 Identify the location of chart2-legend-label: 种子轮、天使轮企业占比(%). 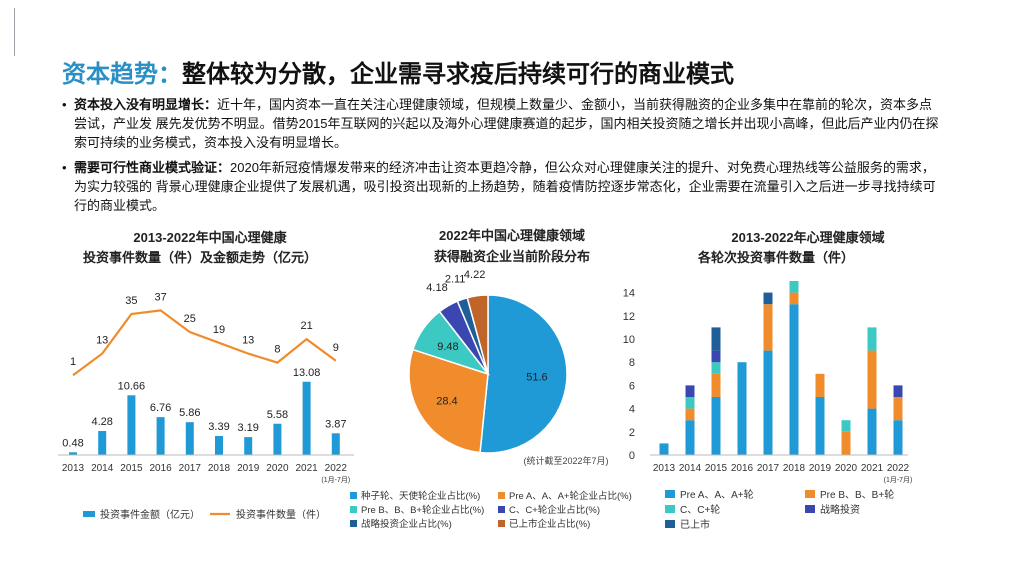
(420, 496).